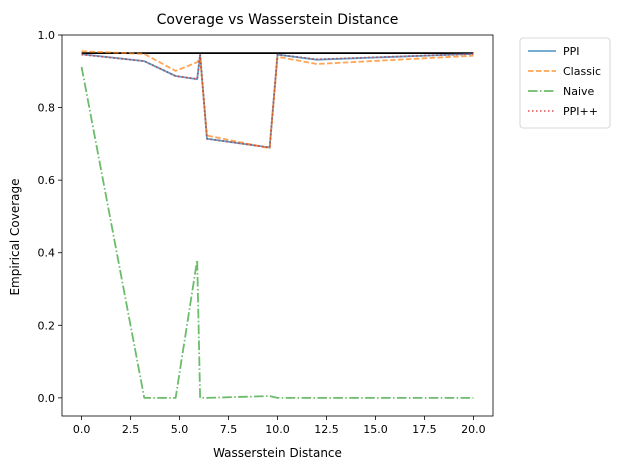 The width and height of the screenshot is (626, 474). What do you see at coordinates (473, 429) in the screenshot?
I see `x-tick-label: 20.0` at bounding box center [473, 429].